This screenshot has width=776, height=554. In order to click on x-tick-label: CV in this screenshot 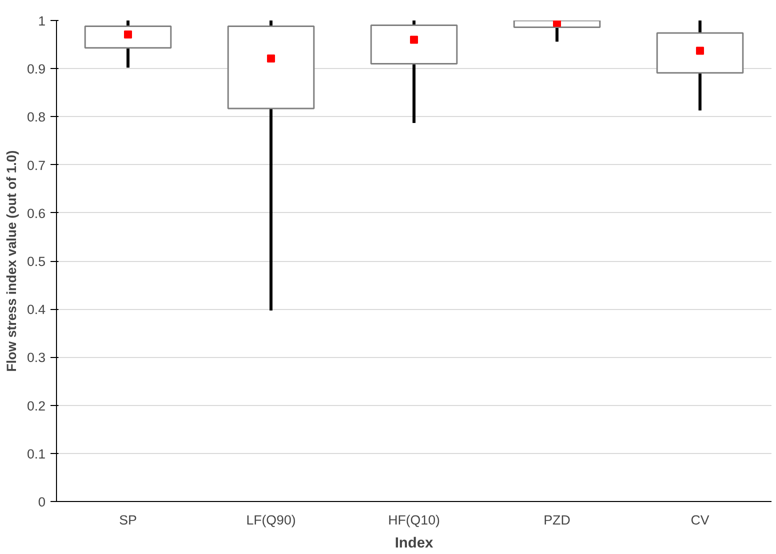, I will do `click(700, 520)`.